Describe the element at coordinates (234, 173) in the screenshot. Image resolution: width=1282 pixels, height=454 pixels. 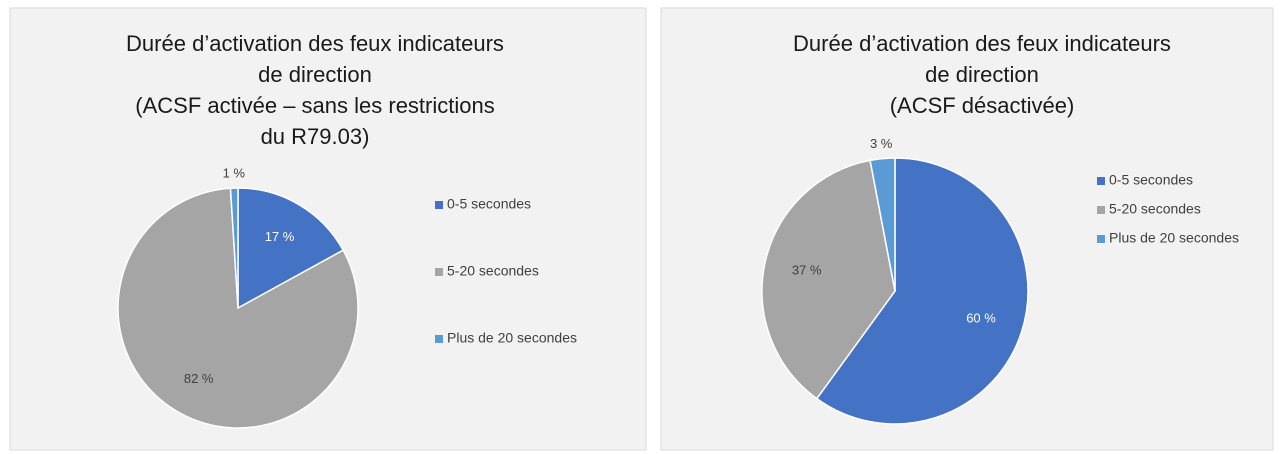
I see `data-label: 1 %` at that location.